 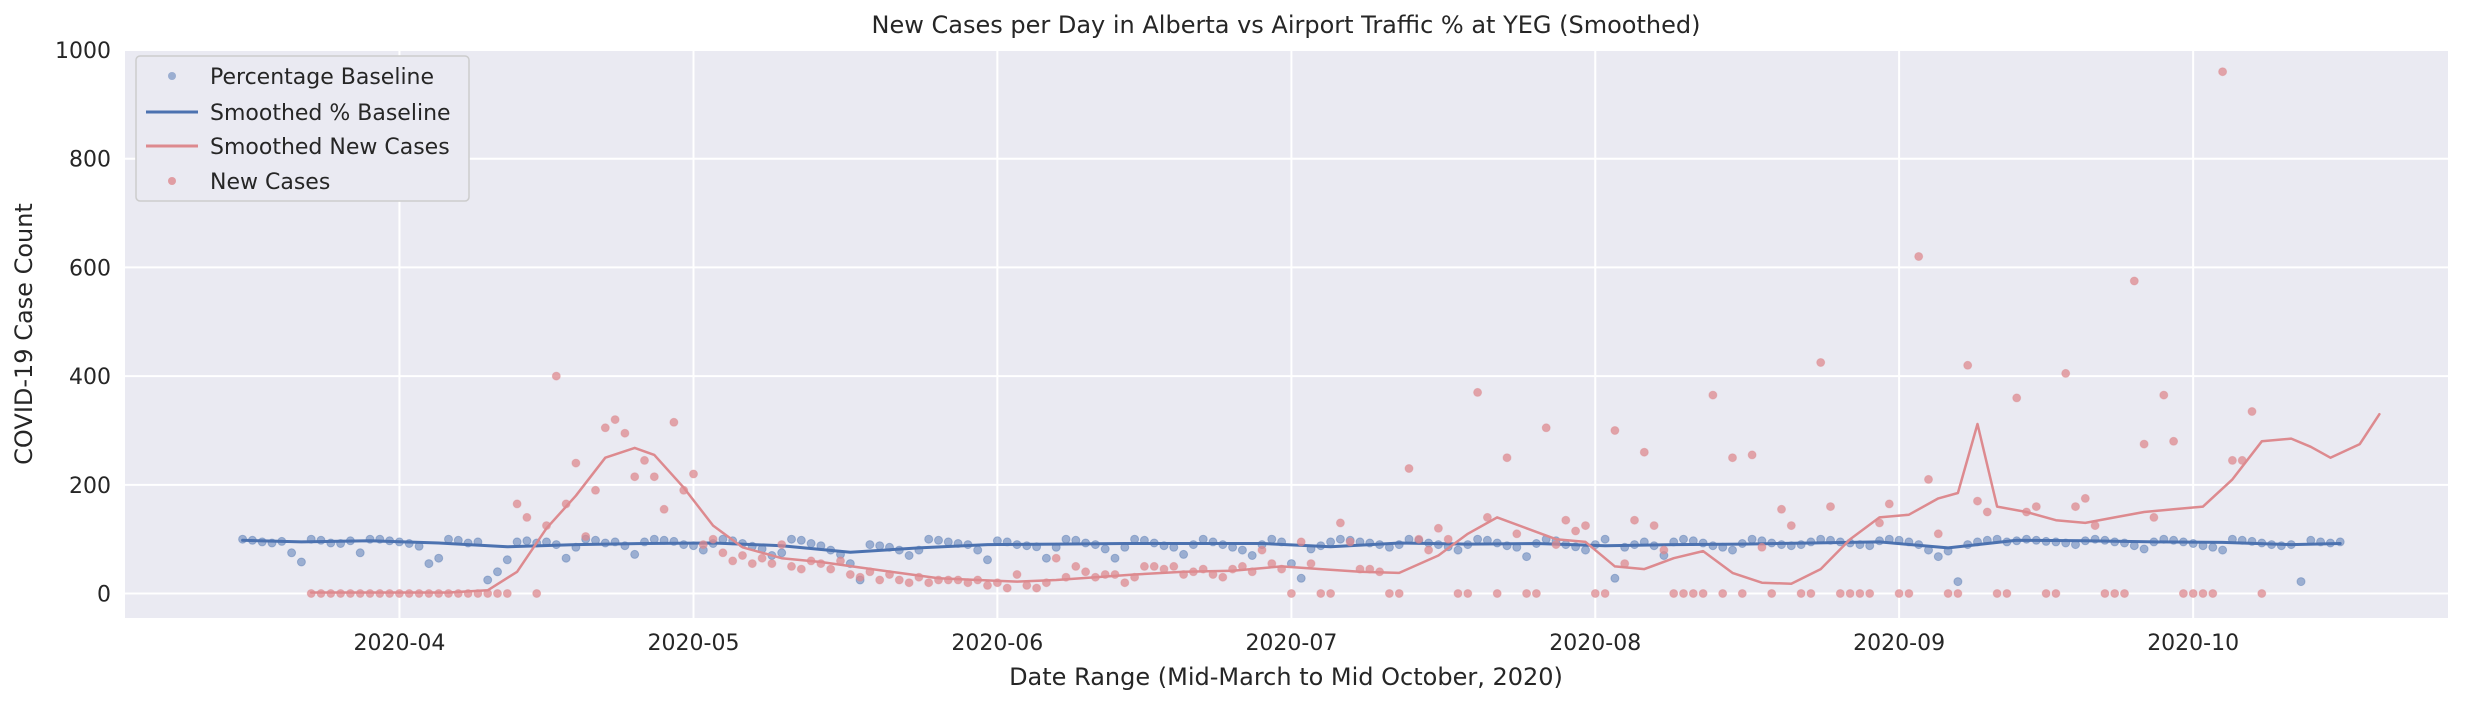 I want to click on legend-label-0: Percentage Baseline, so click(x=322, y=77).